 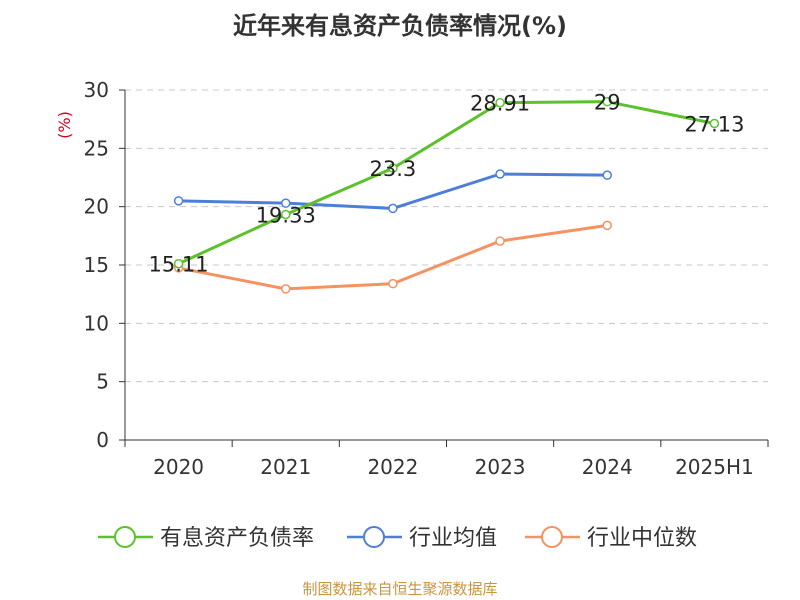 I want to click on data-label: 19.33, so click(x=286, y=215).